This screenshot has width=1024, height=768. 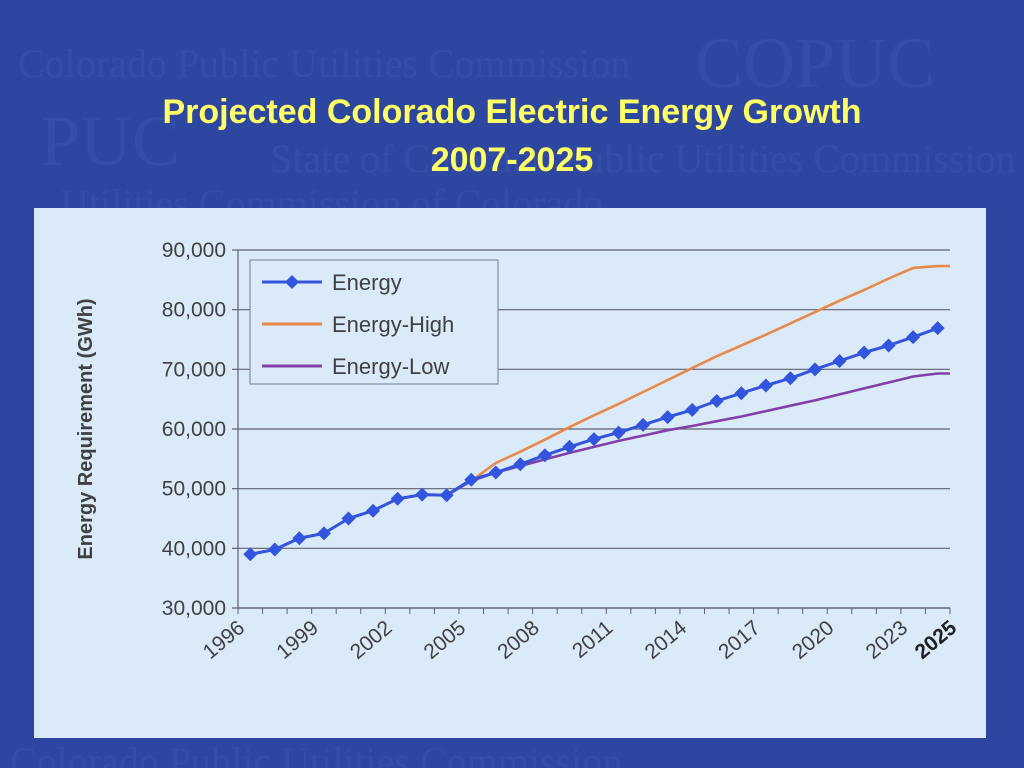 What do you see at coordinates (367, 282) in the screenshot?
I see `legend-label-0: Energy` at bounding box center [367, 282].